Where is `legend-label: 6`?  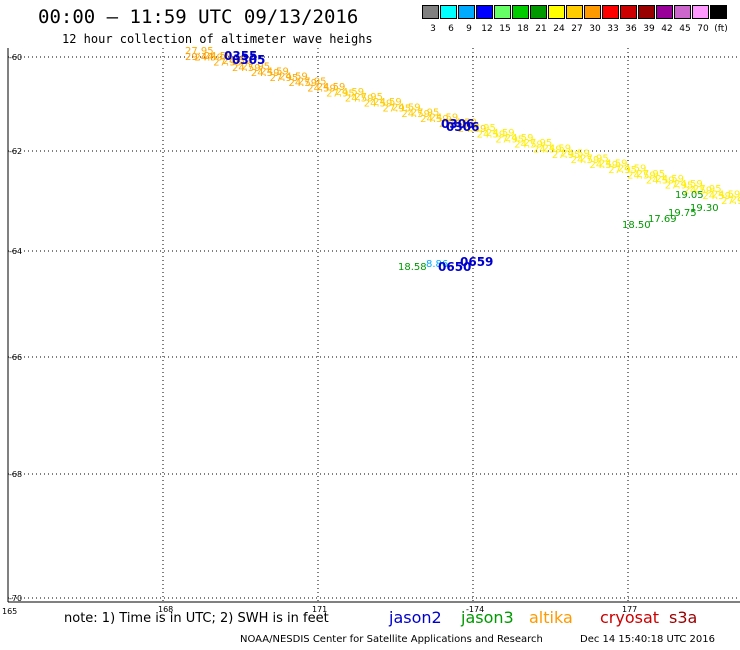 legend-label: 6 is located at coordinates (451, 29).